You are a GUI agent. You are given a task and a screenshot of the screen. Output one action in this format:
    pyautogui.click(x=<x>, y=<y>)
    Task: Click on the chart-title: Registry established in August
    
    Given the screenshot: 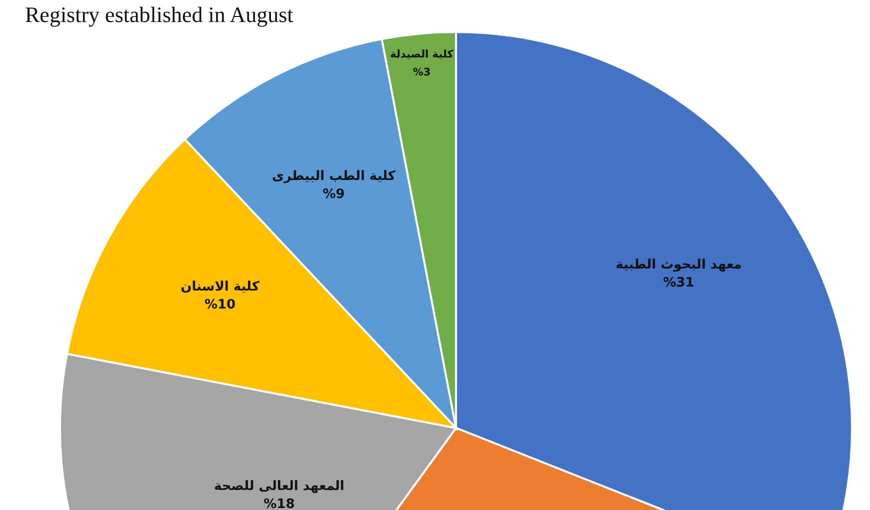 What is the action you would take?
    pyautogui.click(x=159, y=14)
    